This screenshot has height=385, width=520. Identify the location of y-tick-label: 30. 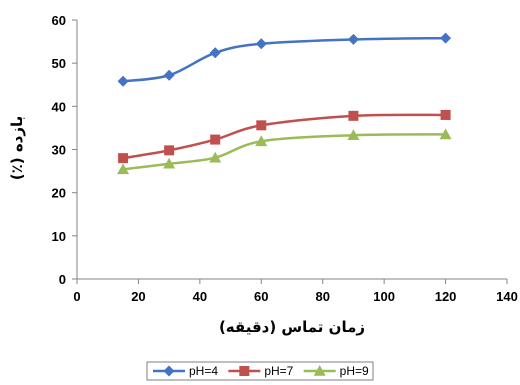
(59, 150).